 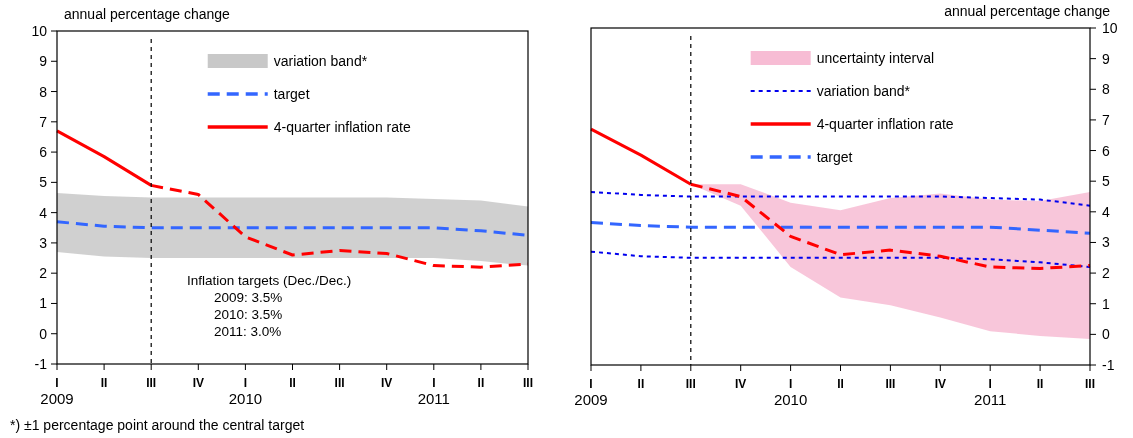 What do you see at coordinates (43, 303) in the screenshot?
I see `y-tick-label: 1` at bounding box center [43, 303].